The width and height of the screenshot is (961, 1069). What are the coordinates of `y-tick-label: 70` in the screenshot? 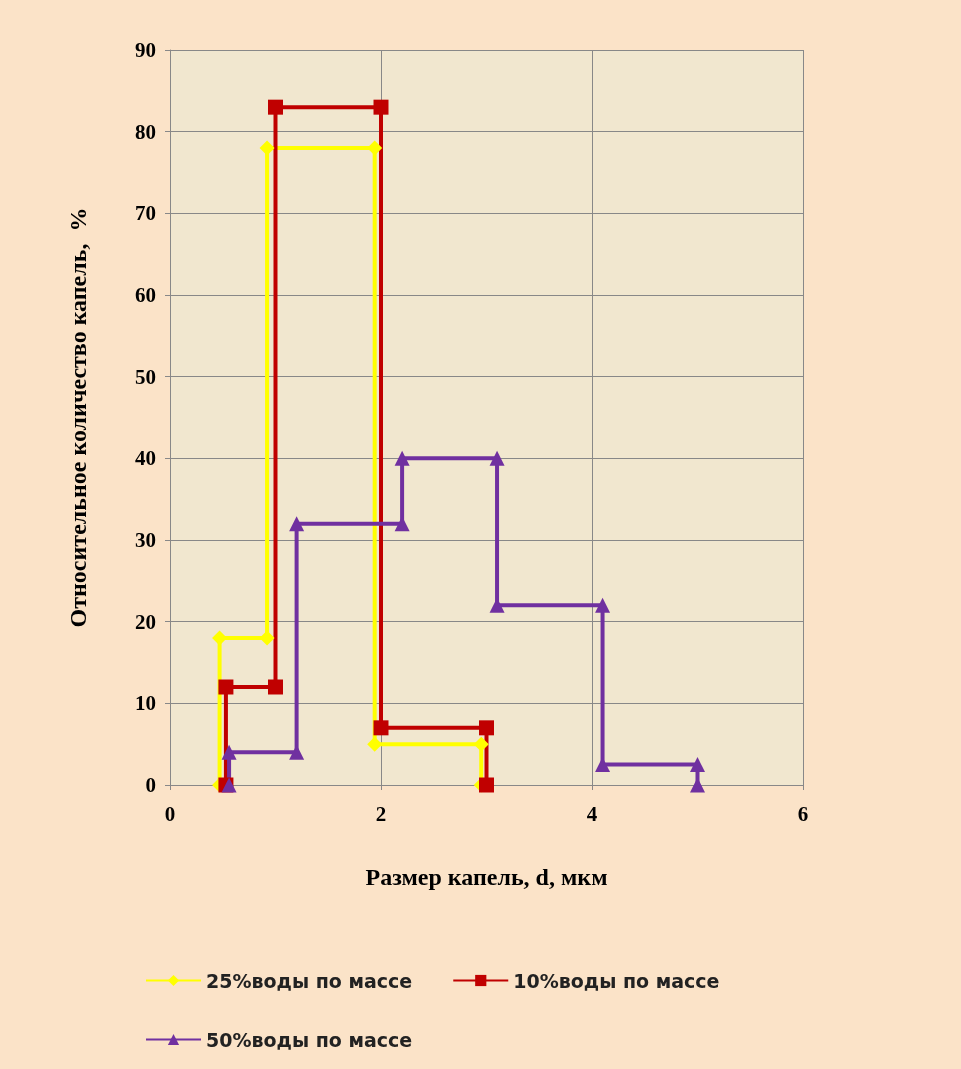 It's located at (145, 213).